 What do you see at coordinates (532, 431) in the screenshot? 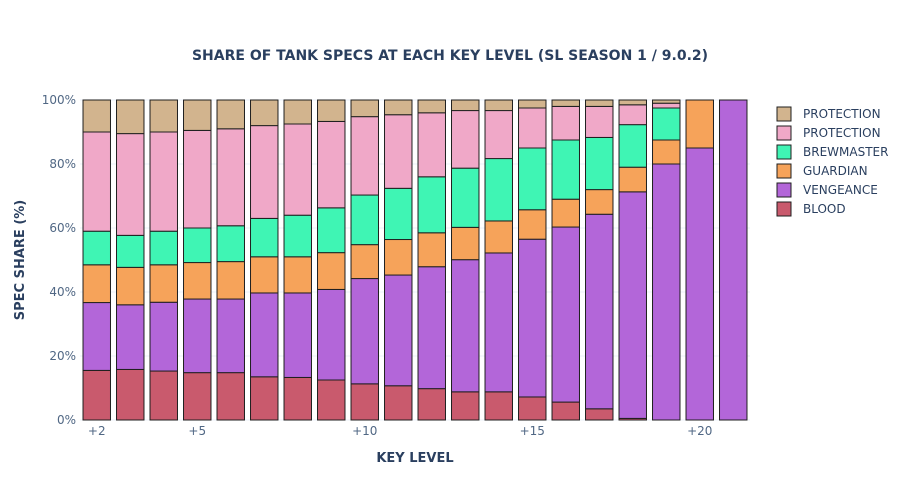
I see `x-tick-label: +15` at bounding box center [532, 431].